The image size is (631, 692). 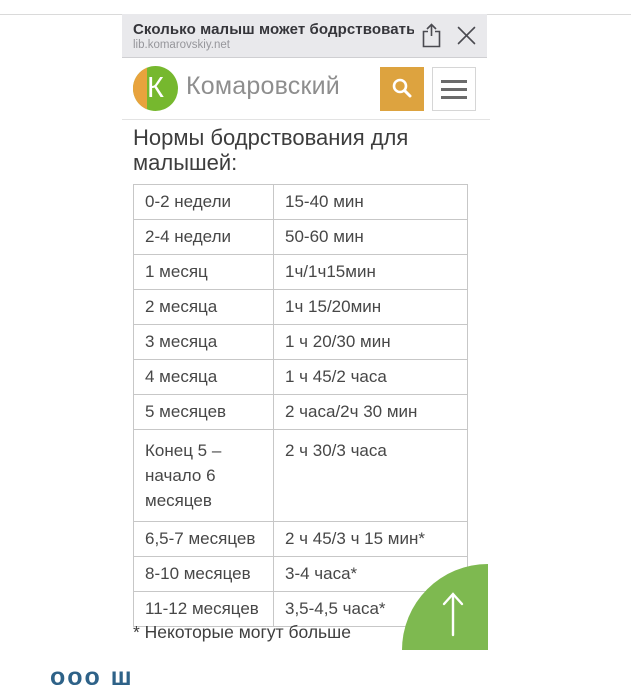 I want to click on age-cell: 8-10 месяцев, so click(x=203, y=574).